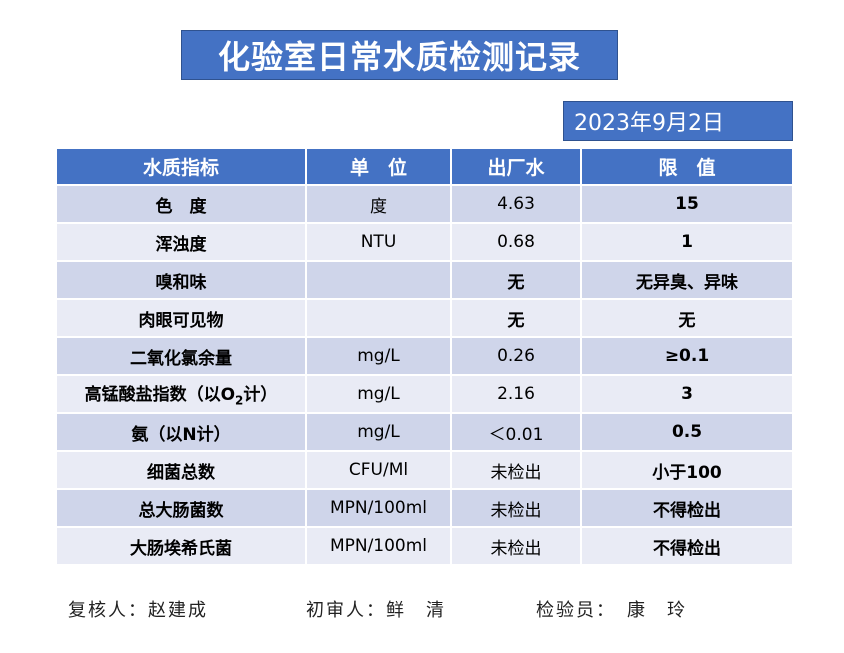 This screenshot has height=653, width=844. Describe the element at coordinates (181, 546) in the screenshot. I see `indicator-name: 大肠埃希氏菌` at that location.